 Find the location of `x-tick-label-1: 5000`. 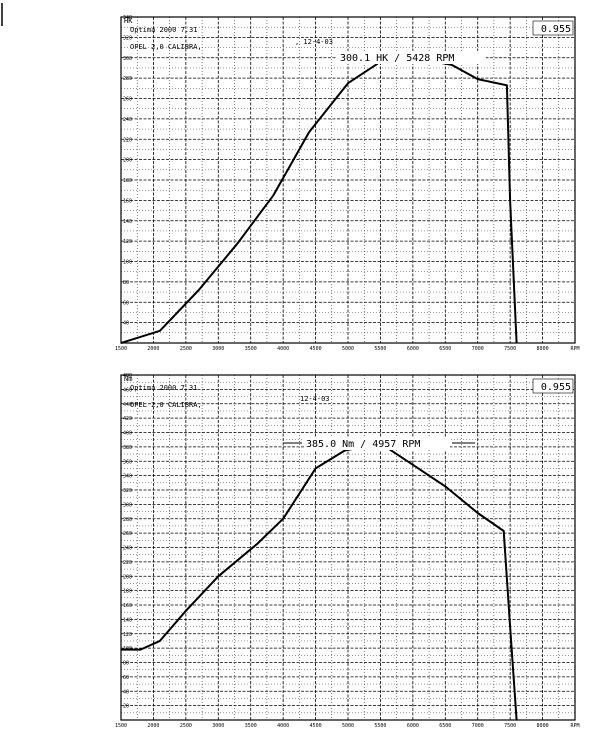

x-tick-label-1: 5000 is located at coordinates (348, 349).